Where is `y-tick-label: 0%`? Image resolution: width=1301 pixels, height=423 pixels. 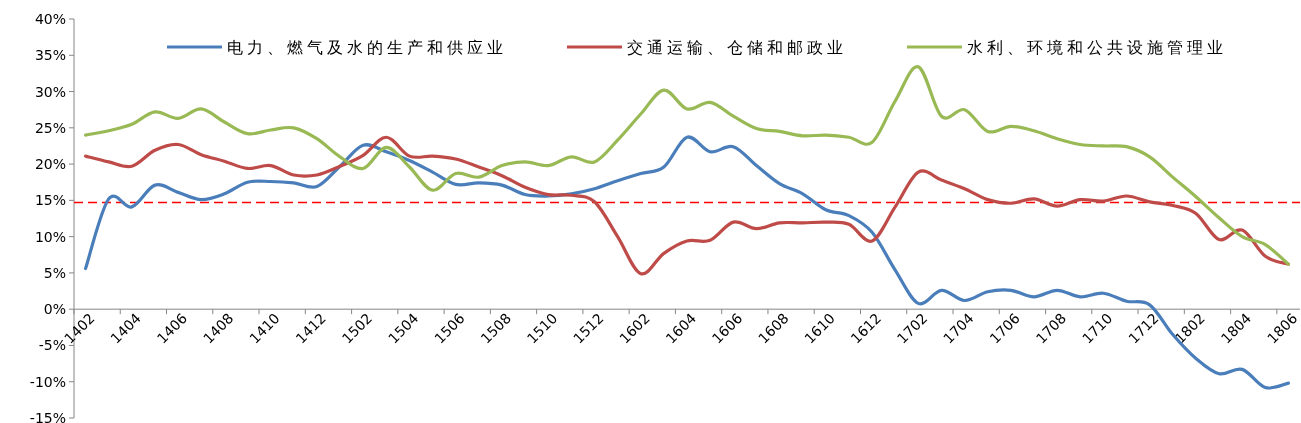
y-tick-label: 0% is located at coordinates (54, 309).